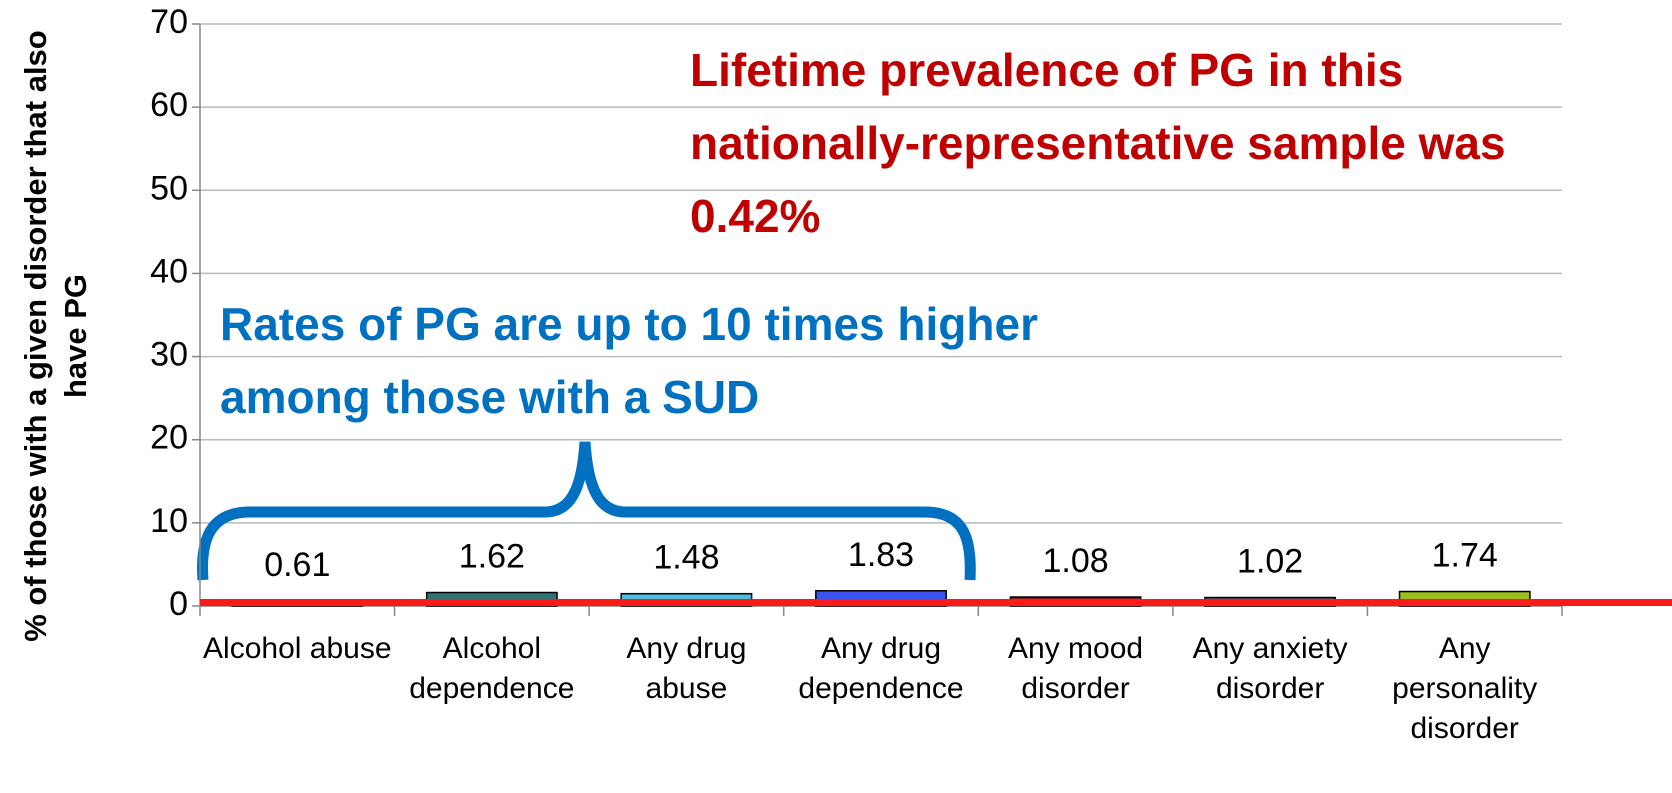  What do you see at coordinates (1270, 562) in the screenshot?
I see `value-label: 1.02` at bounding box center [1270, 562].